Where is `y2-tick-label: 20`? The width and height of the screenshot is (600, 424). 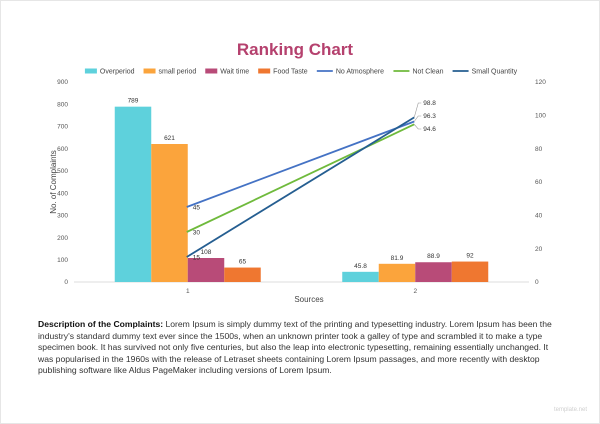
y2-tick-label: 20 is located at coordinates (539, 249).